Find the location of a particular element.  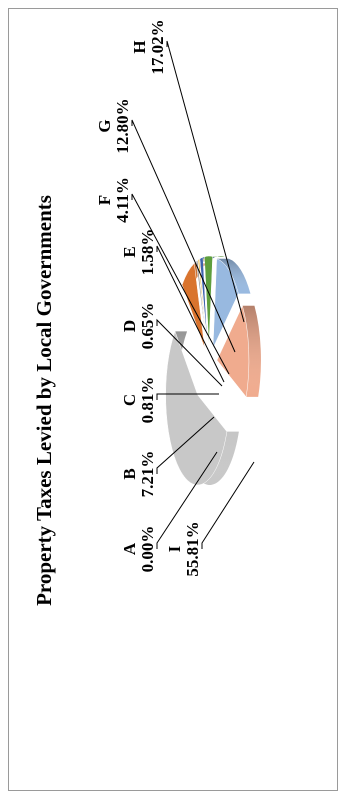

pie-slice-g-side-shade is located at coordinates (233, 276).